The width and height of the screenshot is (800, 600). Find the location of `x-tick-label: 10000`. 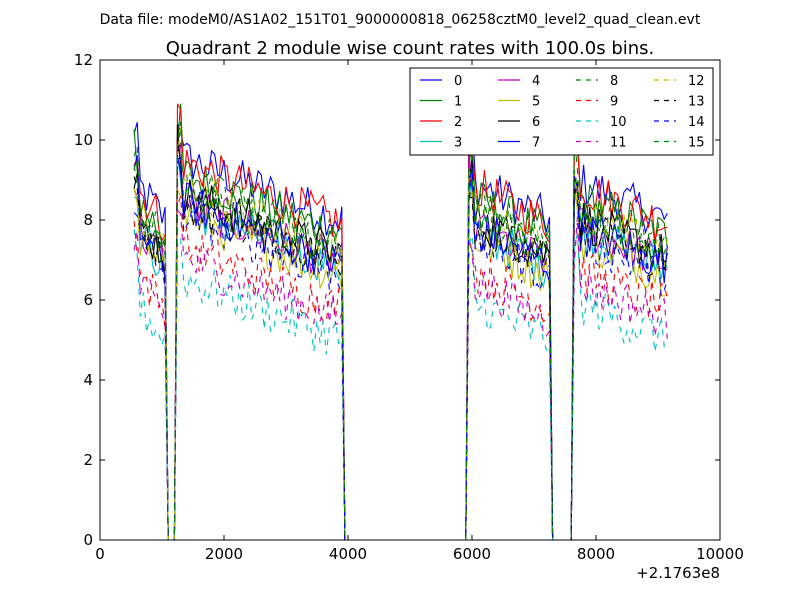

x-tick-label: 10000 is located at coordinates (720, 554).